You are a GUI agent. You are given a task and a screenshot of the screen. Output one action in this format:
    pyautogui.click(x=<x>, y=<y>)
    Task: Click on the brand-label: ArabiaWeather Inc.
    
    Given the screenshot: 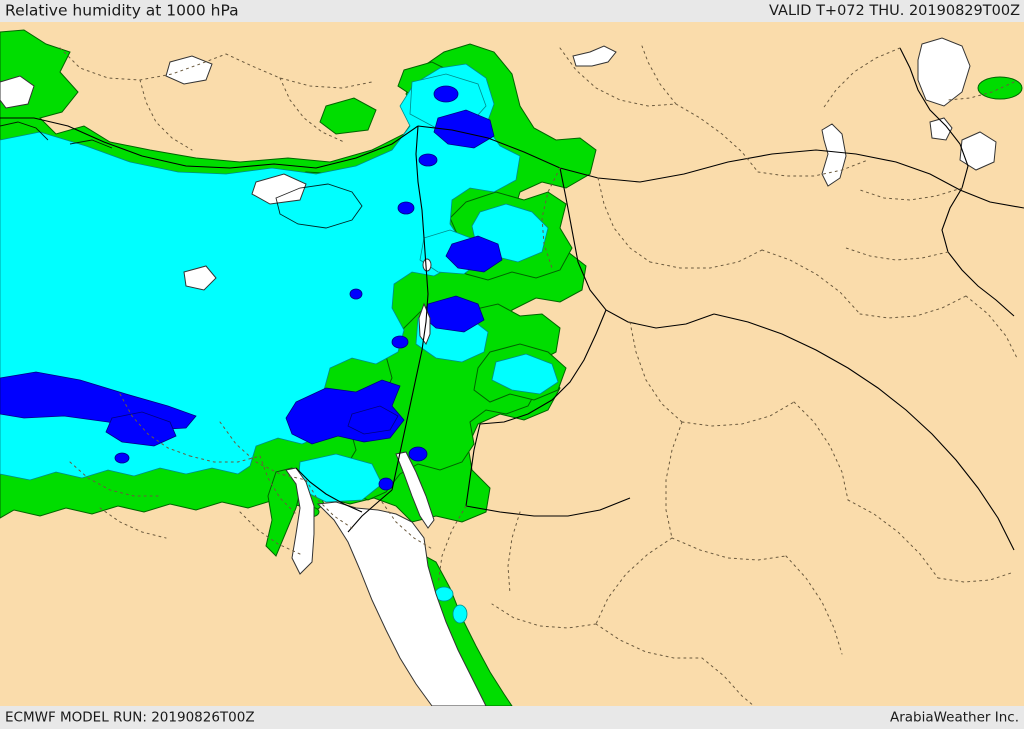 What is the action you would take?
    pyautogui.click(x=954, y=716)
    